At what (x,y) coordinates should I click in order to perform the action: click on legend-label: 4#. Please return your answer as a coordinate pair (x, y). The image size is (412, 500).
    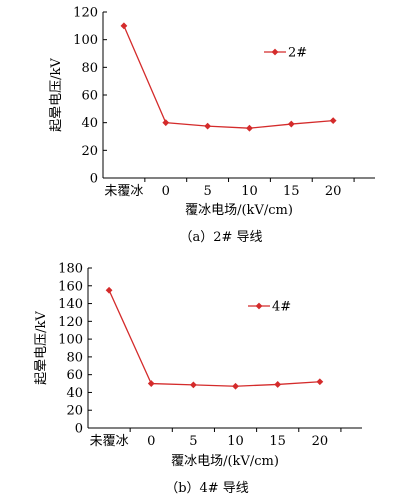
    Looking at the image, I should click on (281, 307).